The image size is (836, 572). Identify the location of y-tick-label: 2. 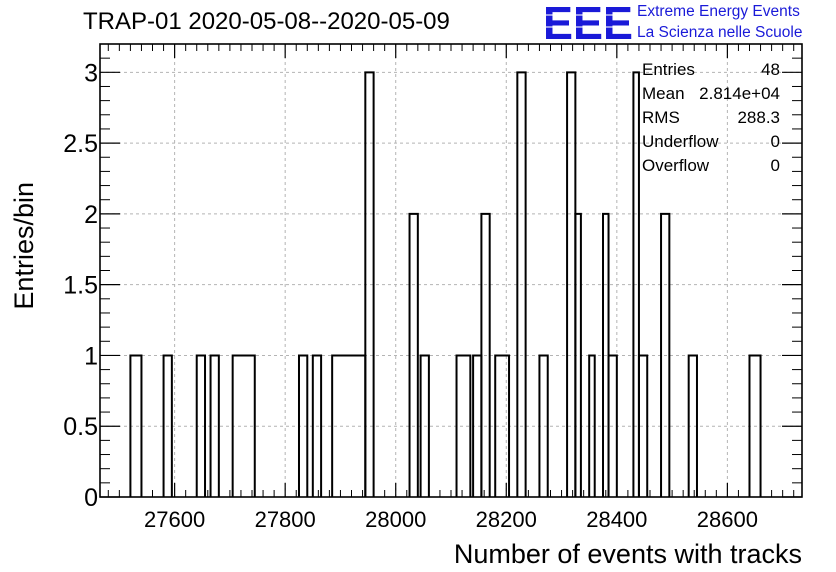
(91, 215).